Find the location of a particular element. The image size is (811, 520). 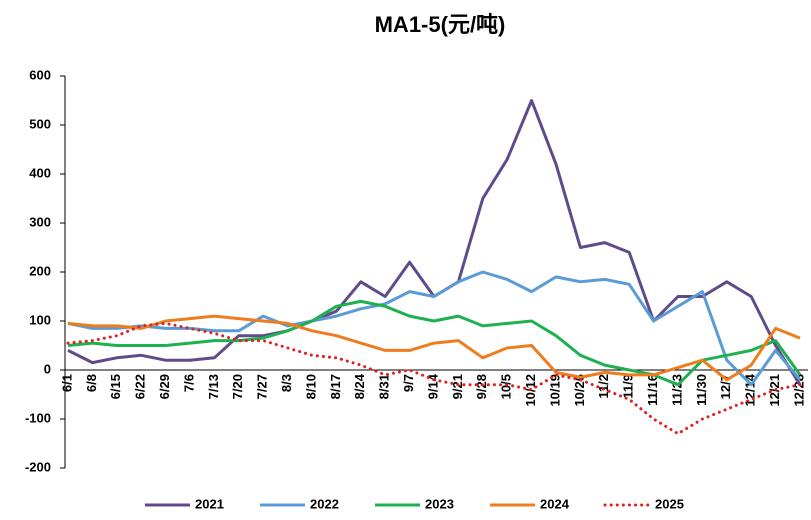

x-tick-label: 6/1 is located at coordinates (66, 383).